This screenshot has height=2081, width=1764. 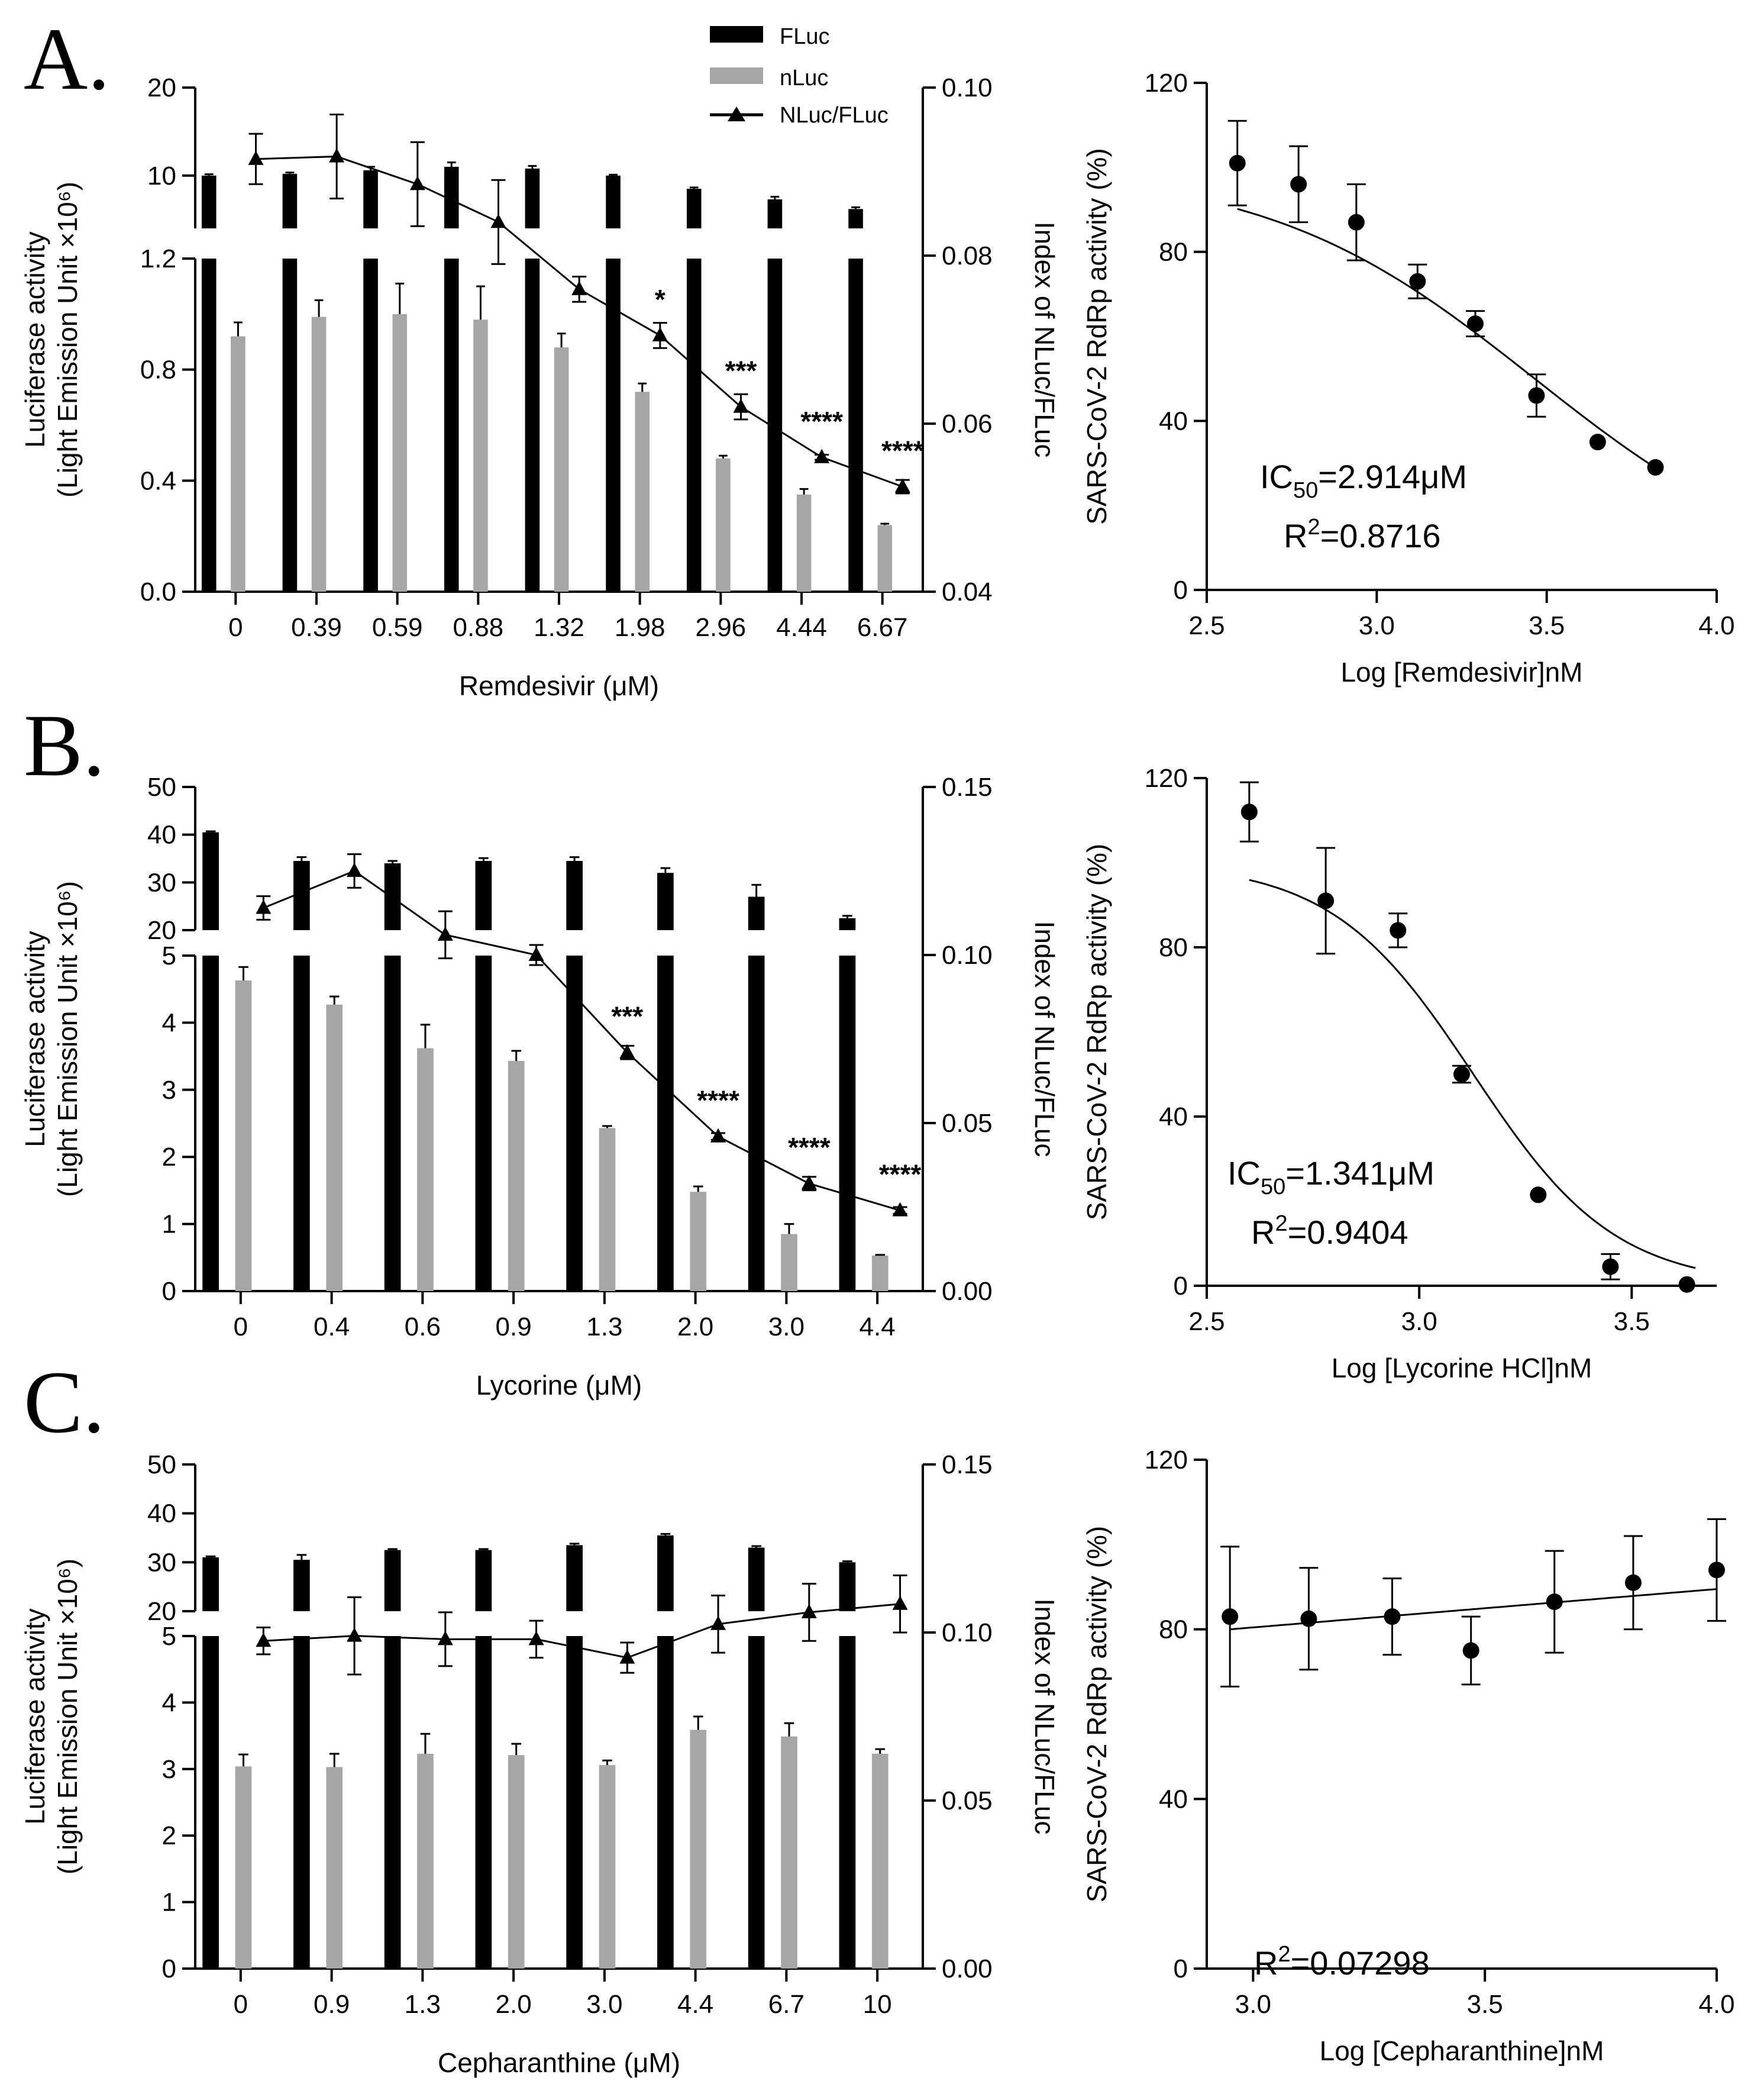 I want to click on x-tick-label: 2.0, so click(x=695, y=1326).